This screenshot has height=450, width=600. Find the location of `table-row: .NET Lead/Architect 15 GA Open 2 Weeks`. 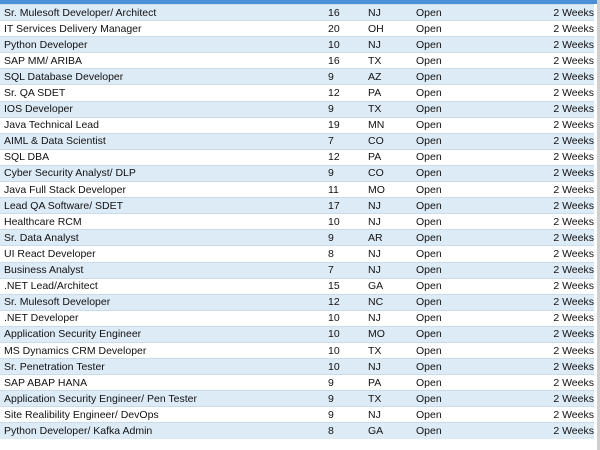

table-row: .NET Lead/Architect 15 GA Open 2 Weeks is located at coordinates (297, 286).